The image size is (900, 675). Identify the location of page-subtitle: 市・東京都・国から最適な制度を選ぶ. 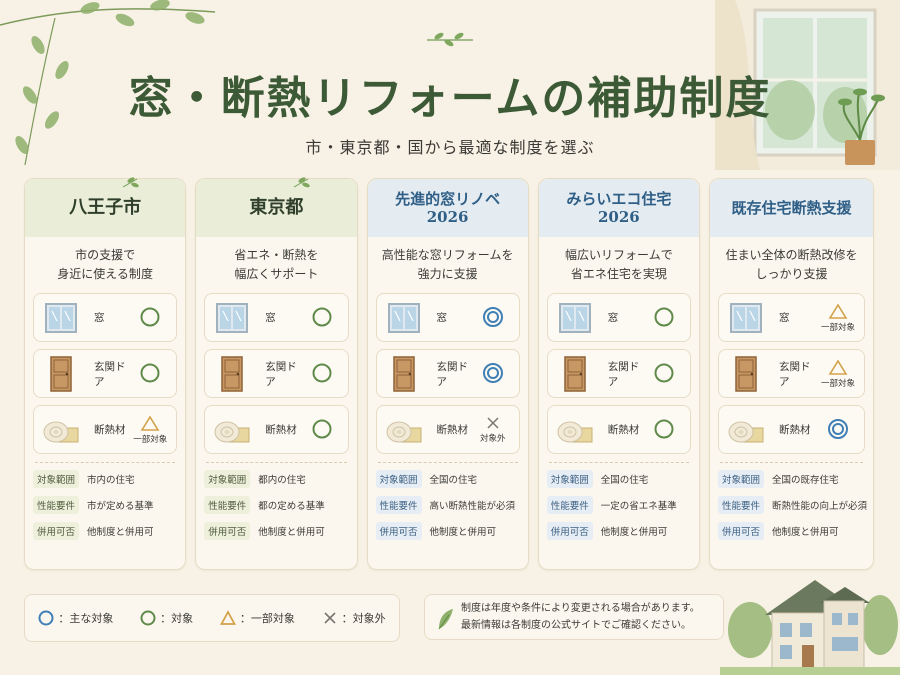
(450, 147).